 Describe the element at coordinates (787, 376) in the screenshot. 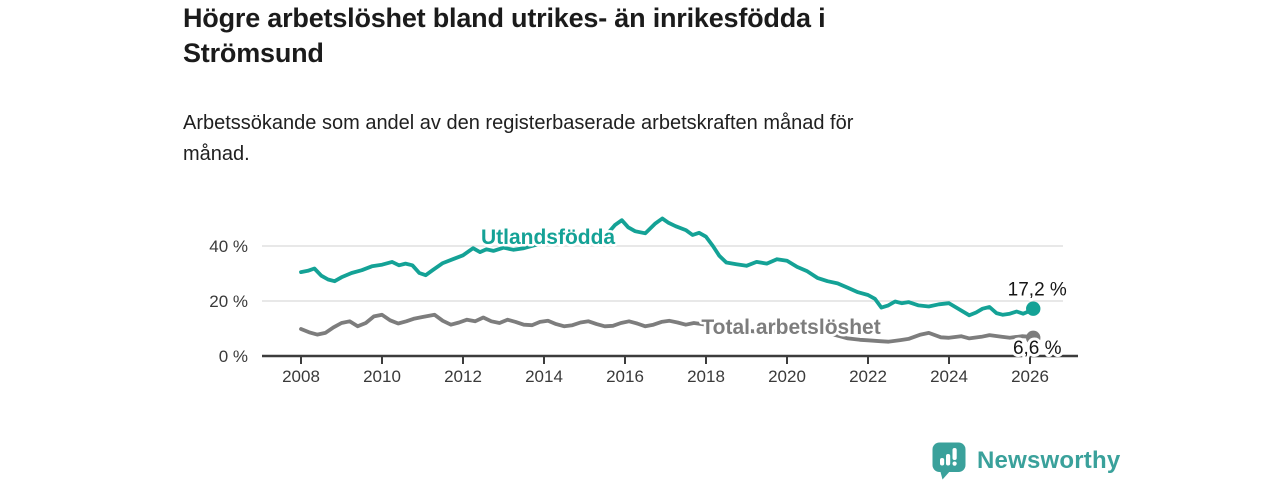

I see `x-tick-label: 2020` at that location.